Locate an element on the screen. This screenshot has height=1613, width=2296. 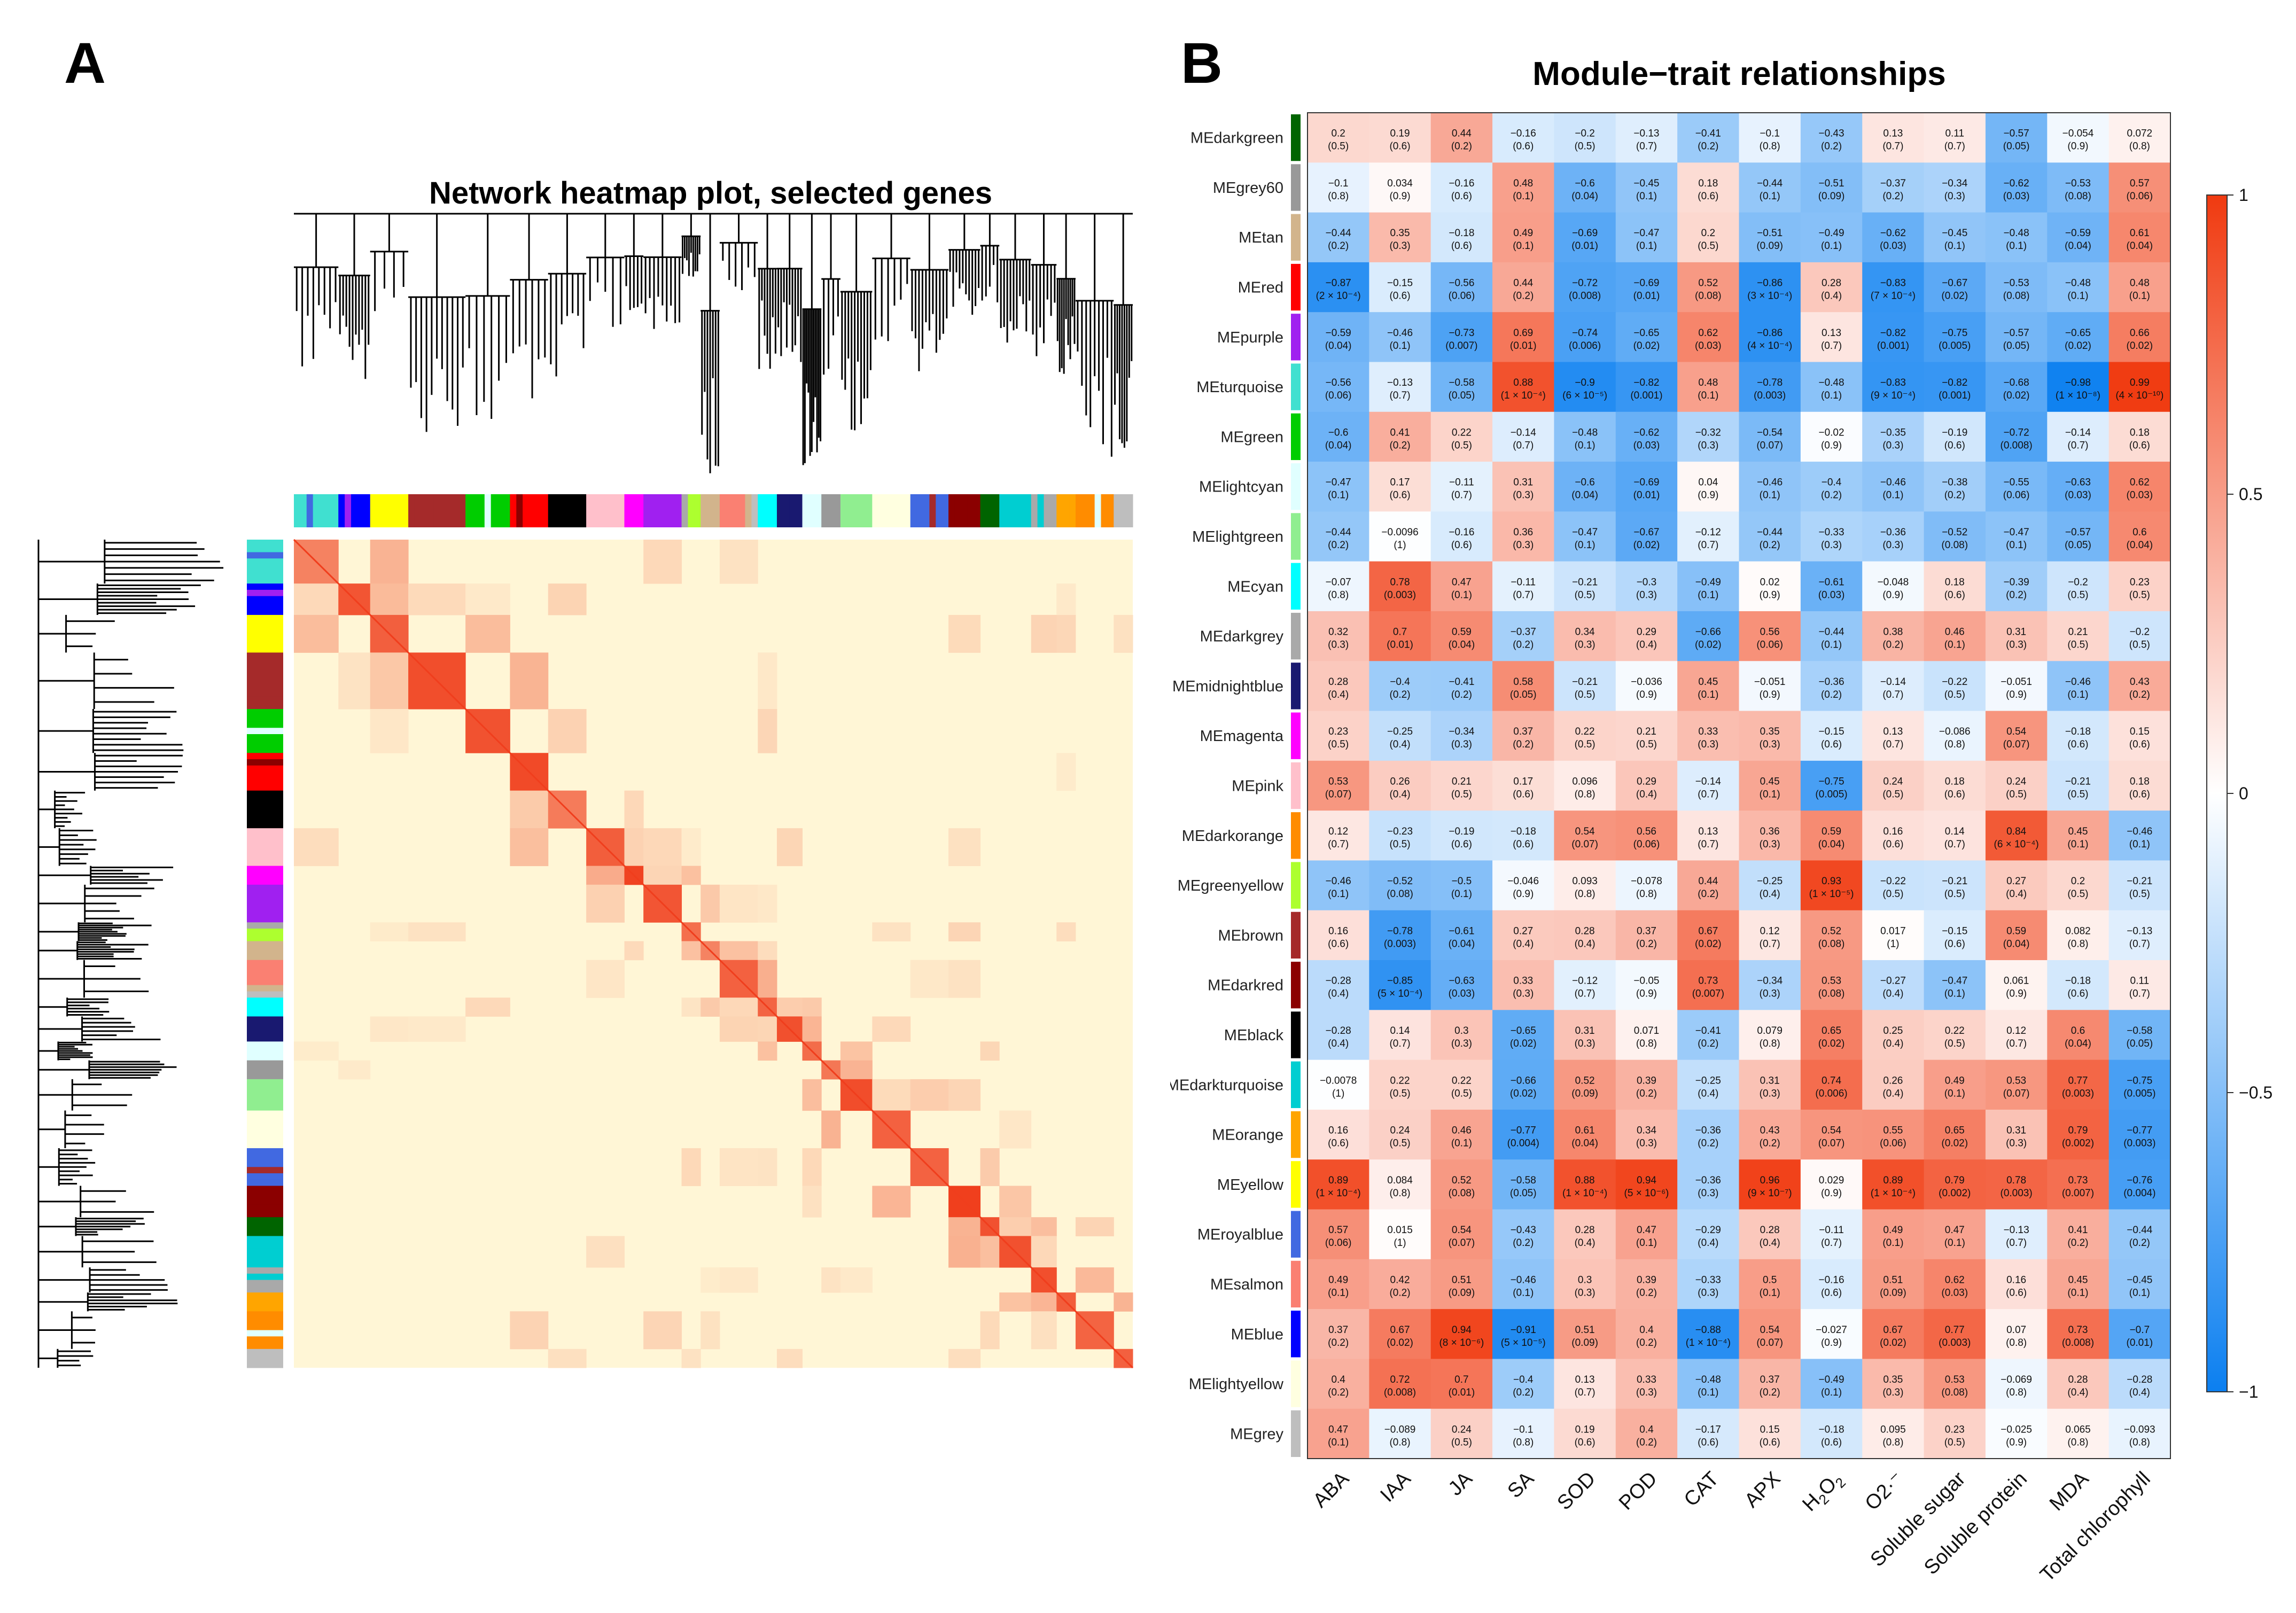
cell-correlation-label: 0.22 is located at coordinates (1462, 1081).